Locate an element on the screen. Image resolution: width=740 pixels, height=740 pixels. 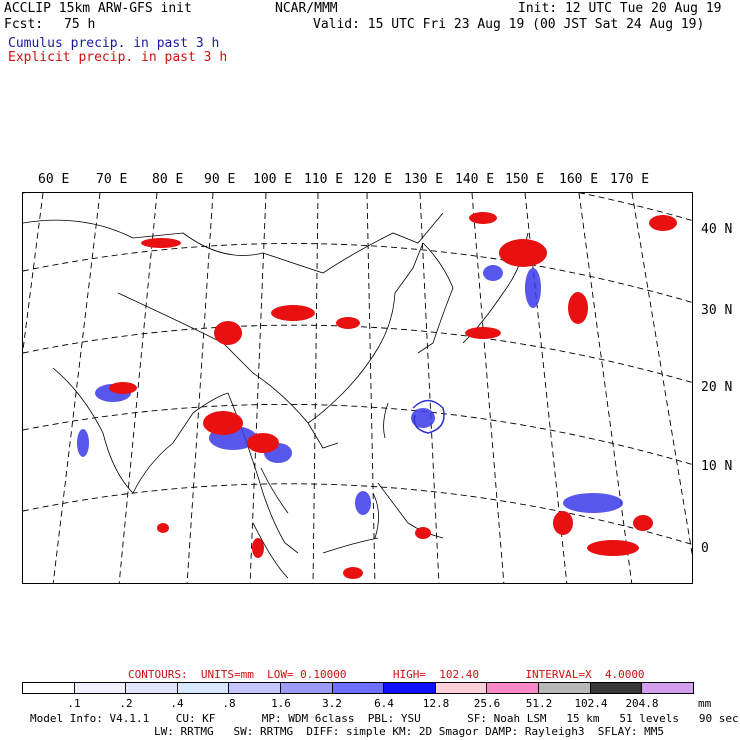
colorbar-tick: 51.2 is located at coordinates (539, 703).